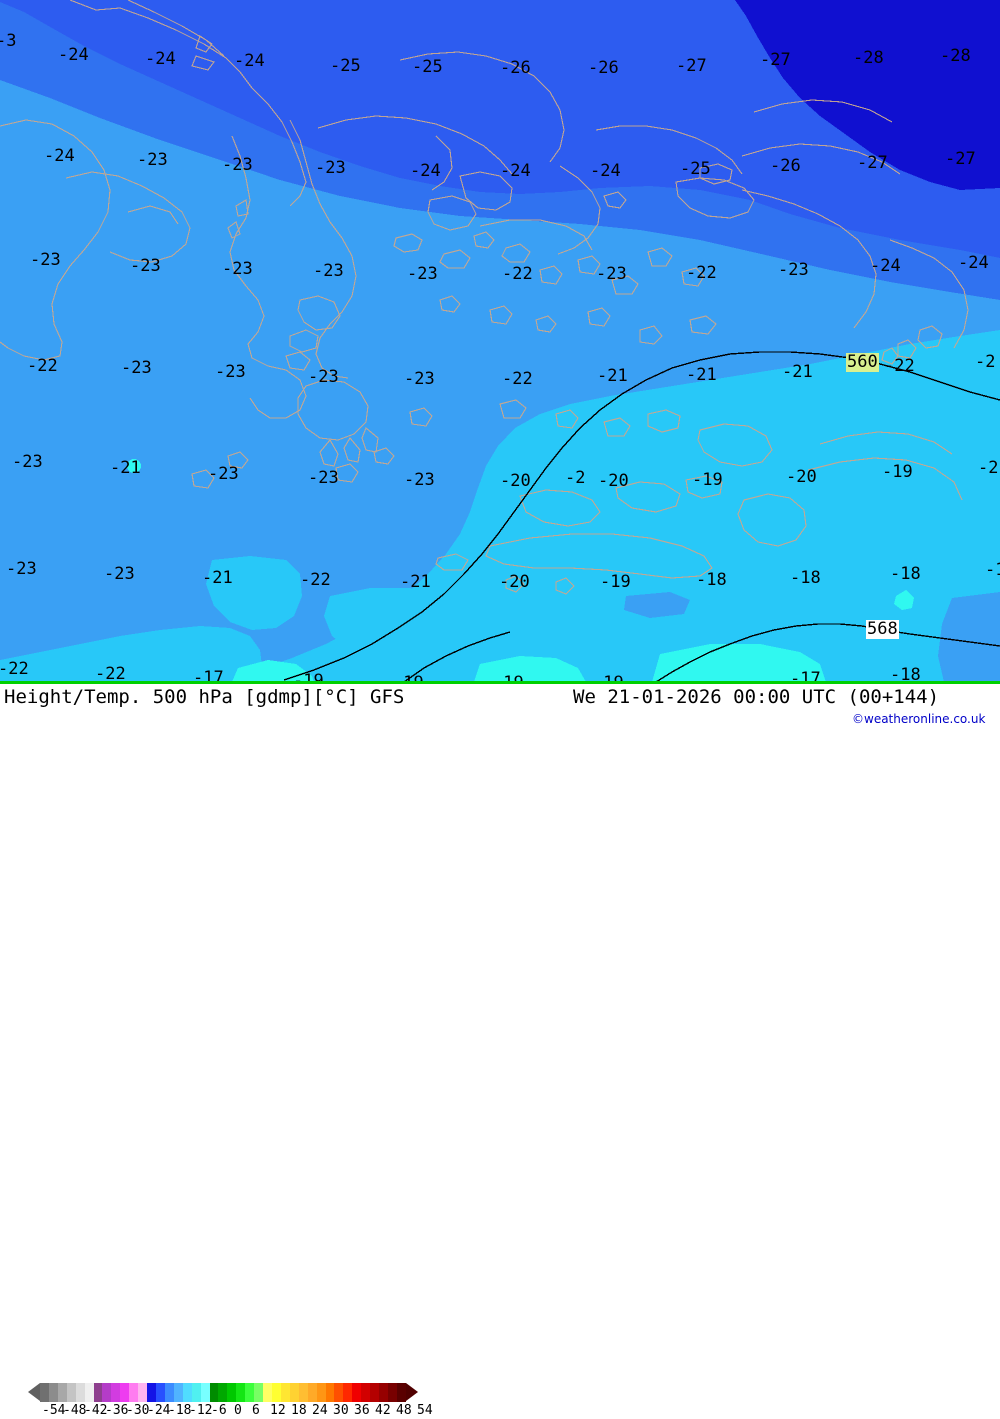  Describe the element at coordinates (388, 624) in the screenshot. I see `fill-sky-center-pocket` at that location.